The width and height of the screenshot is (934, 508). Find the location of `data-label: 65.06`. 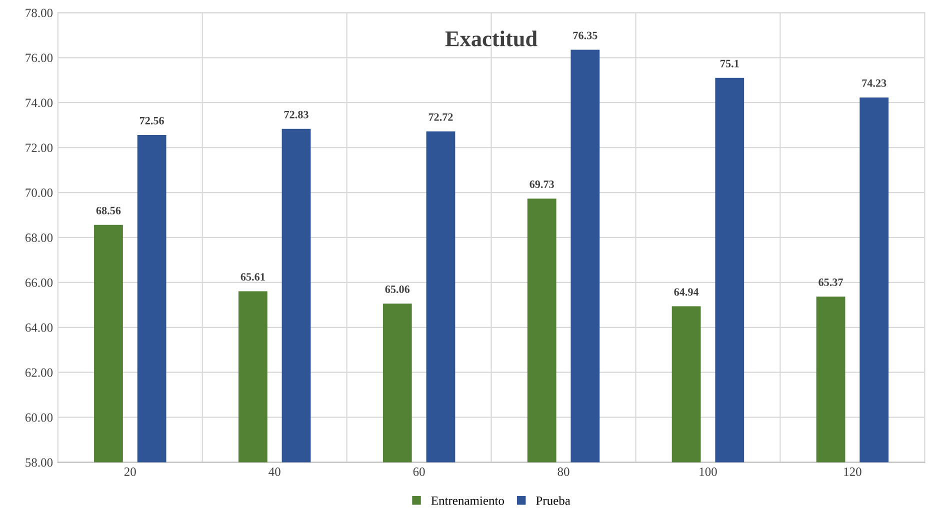

data-label: 65.06 is located at coordinates (397, 289).